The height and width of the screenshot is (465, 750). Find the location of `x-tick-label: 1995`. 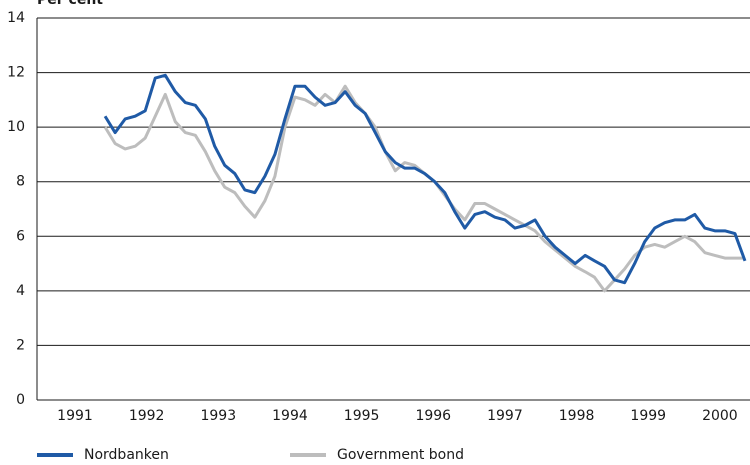

x-tick-label: 1995 is located at coordinates (362, 416).